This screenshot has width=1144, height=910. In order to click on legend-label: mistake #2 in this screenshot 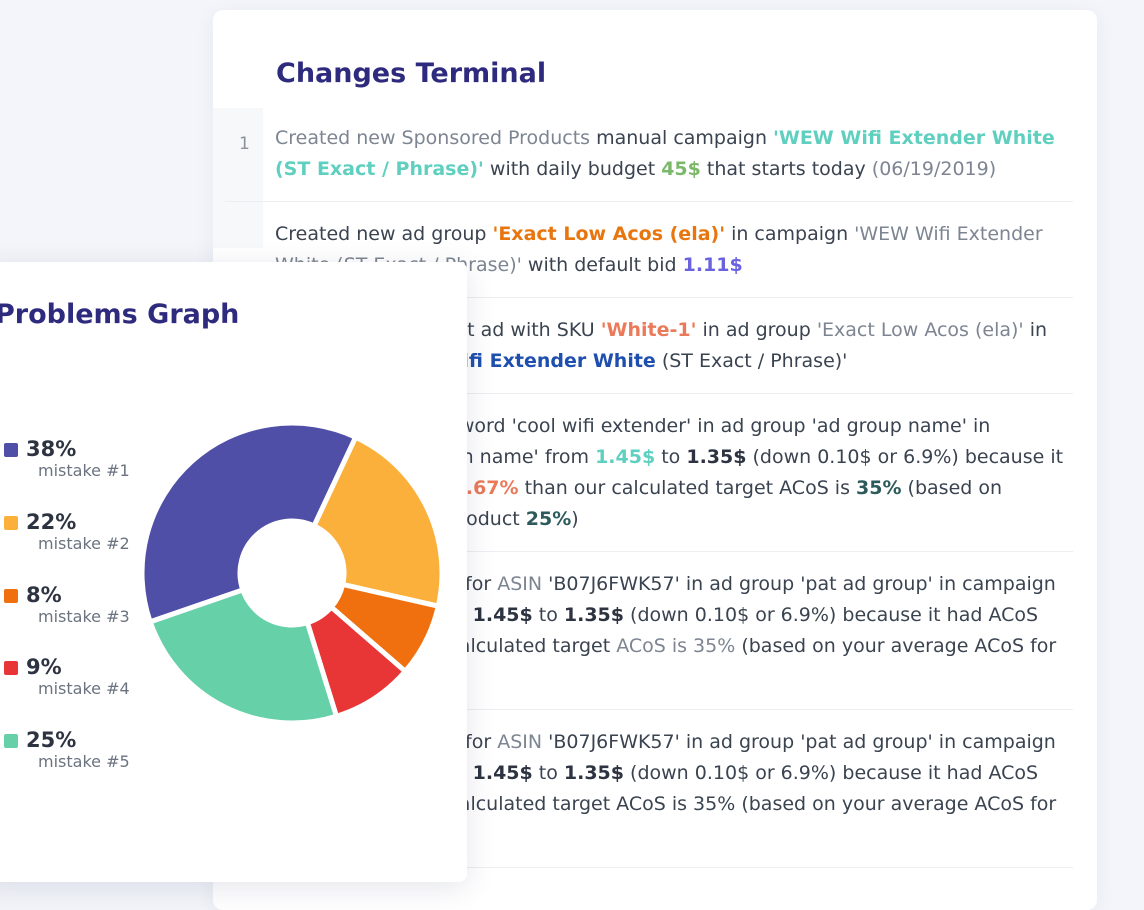, I will do `click(84, 543)`.